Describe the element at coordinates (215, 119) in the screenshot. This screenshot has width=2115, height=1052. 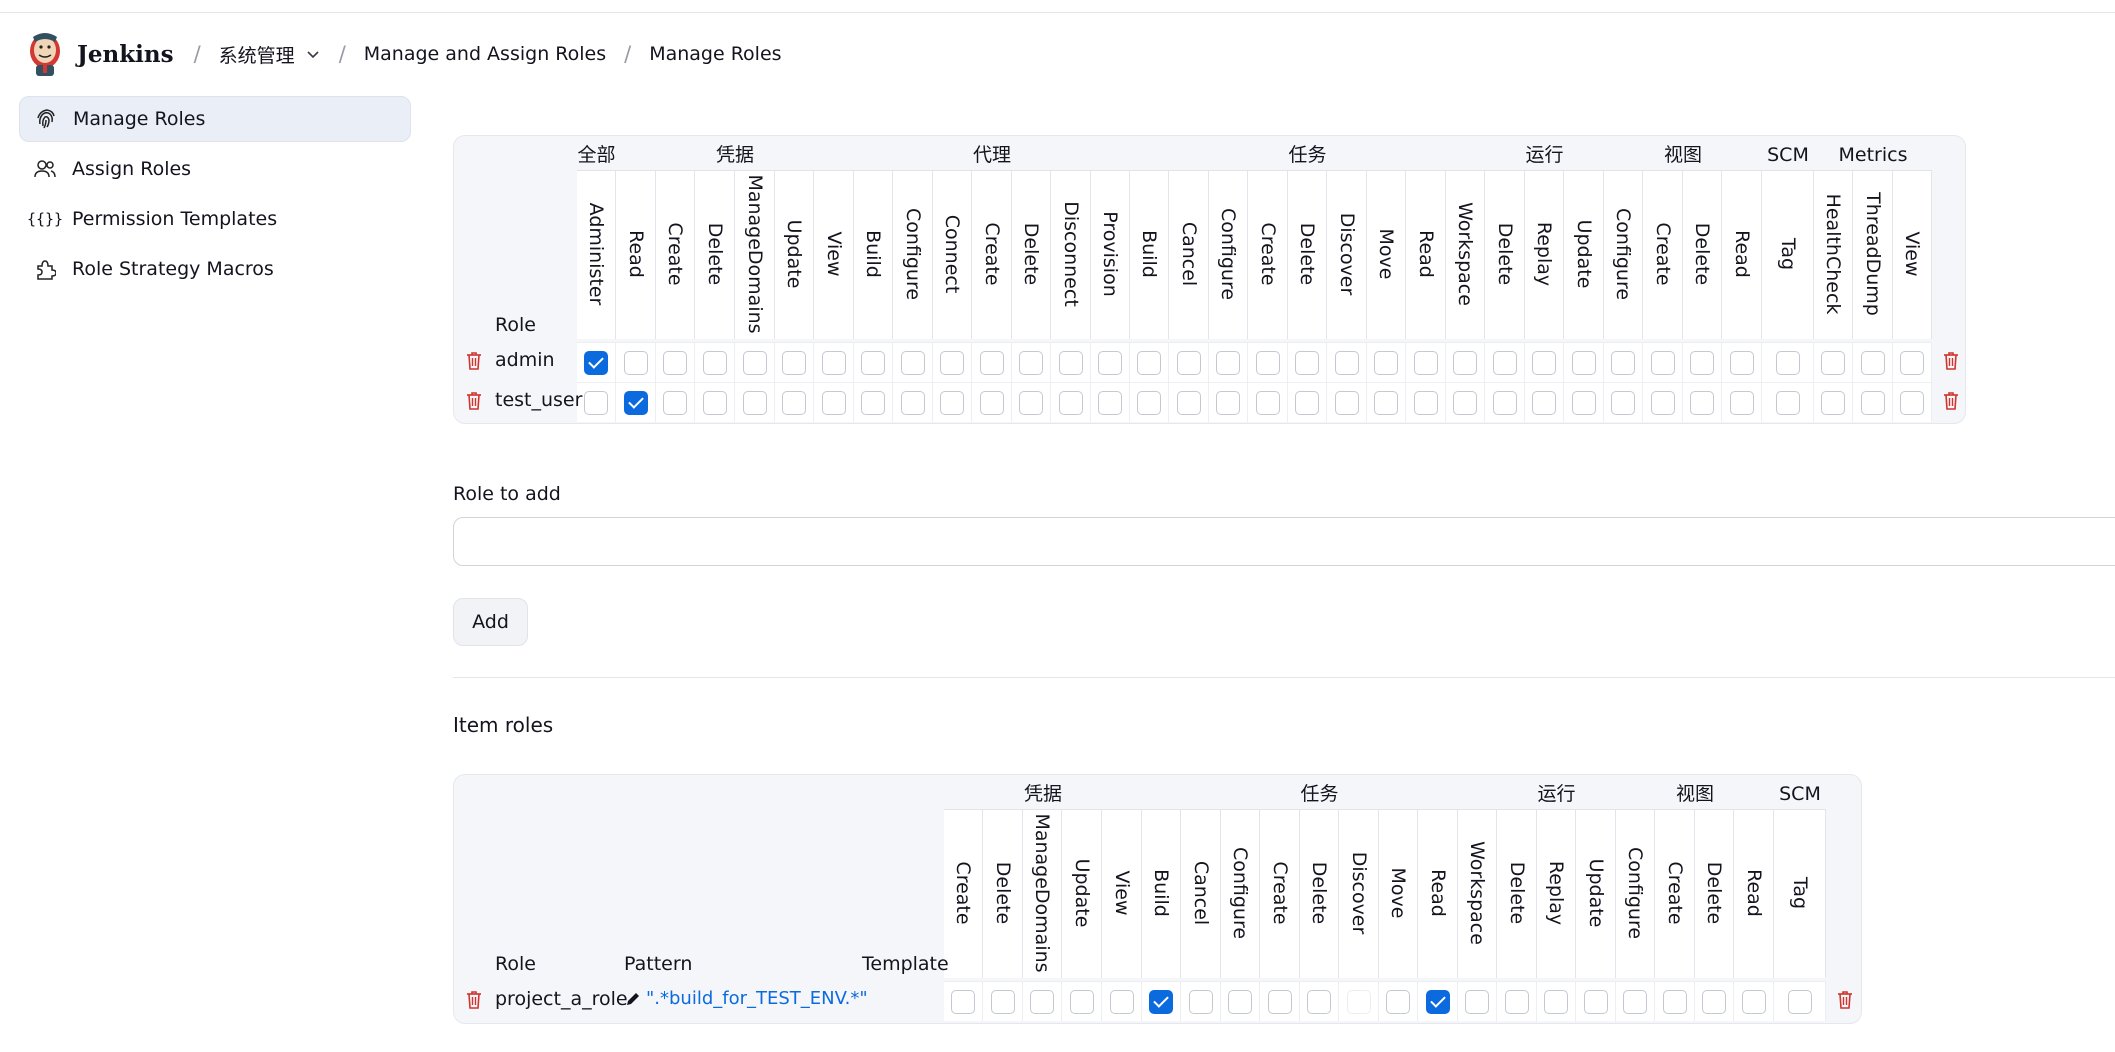
I see `sidebar-item-manage-roles: Manage Roles` at that location.